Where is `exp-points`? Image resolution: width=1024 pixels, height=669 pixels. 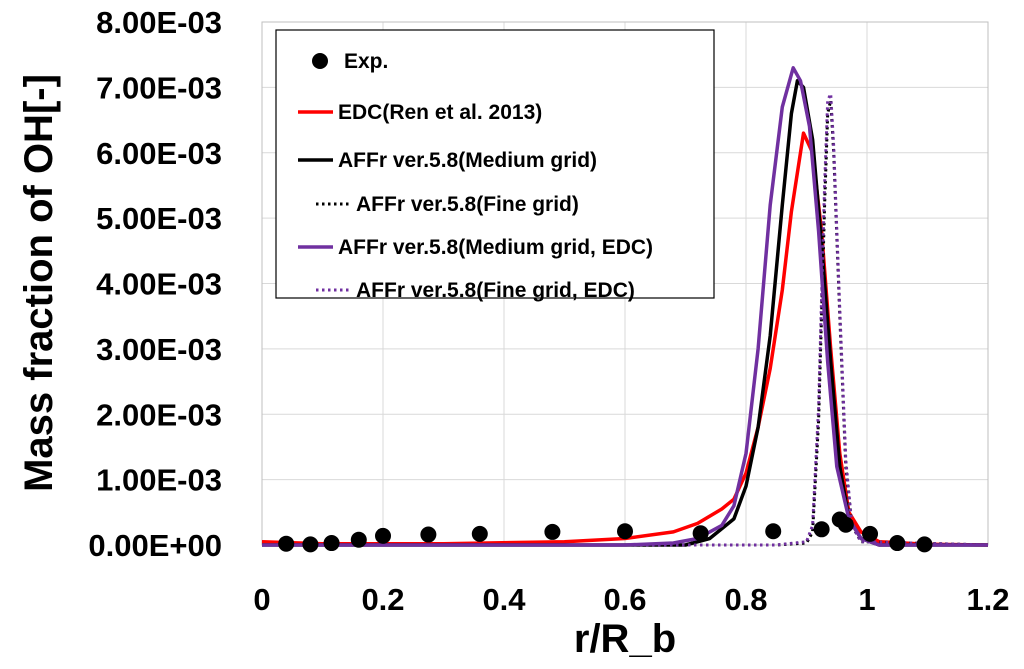 exp-points is located at coordinates (605, 532).